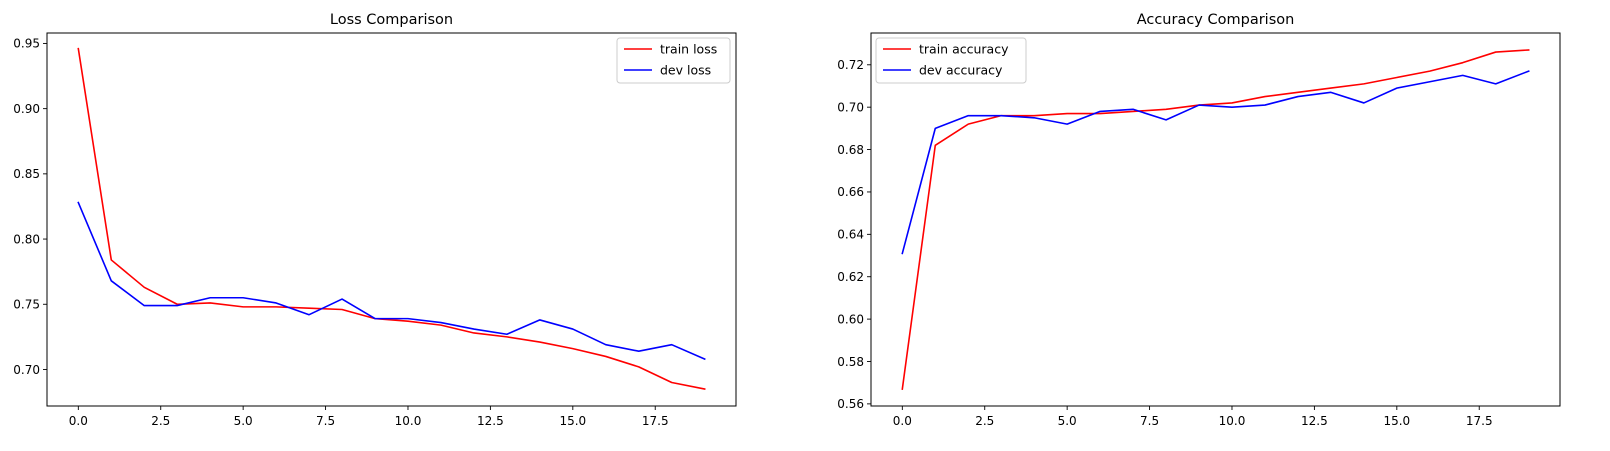 This screenshot has width=1610, height=451. I want to click on loss-ytick-label: 0.70, so click(26, 370).